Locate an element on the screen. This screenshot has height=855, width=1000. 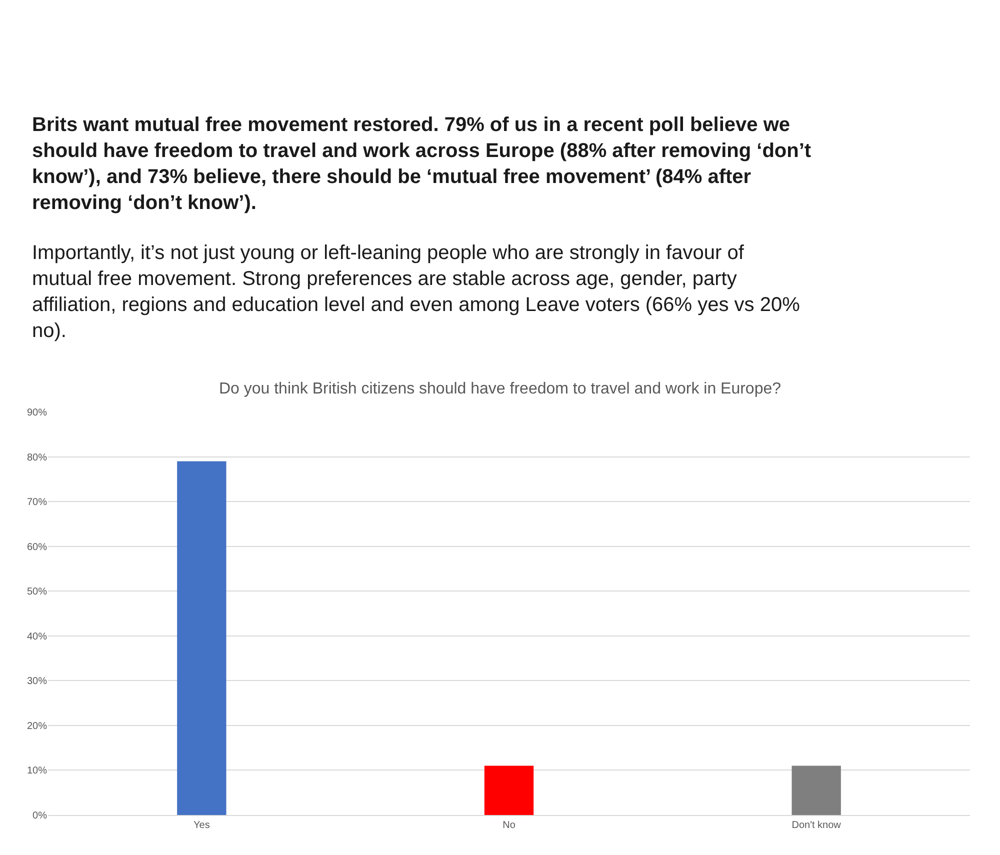
x-tick-label: Yes is located at coordinates (202, 825).